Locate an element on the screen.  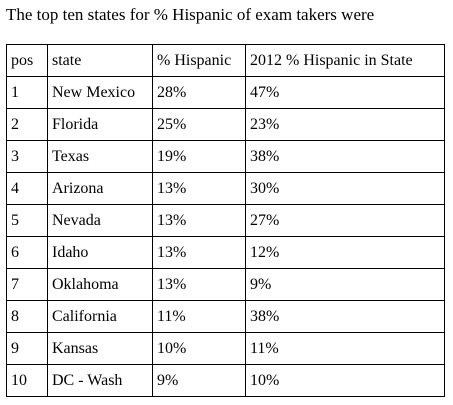
cell-pos: 9 is located at coordinates (27, 348).